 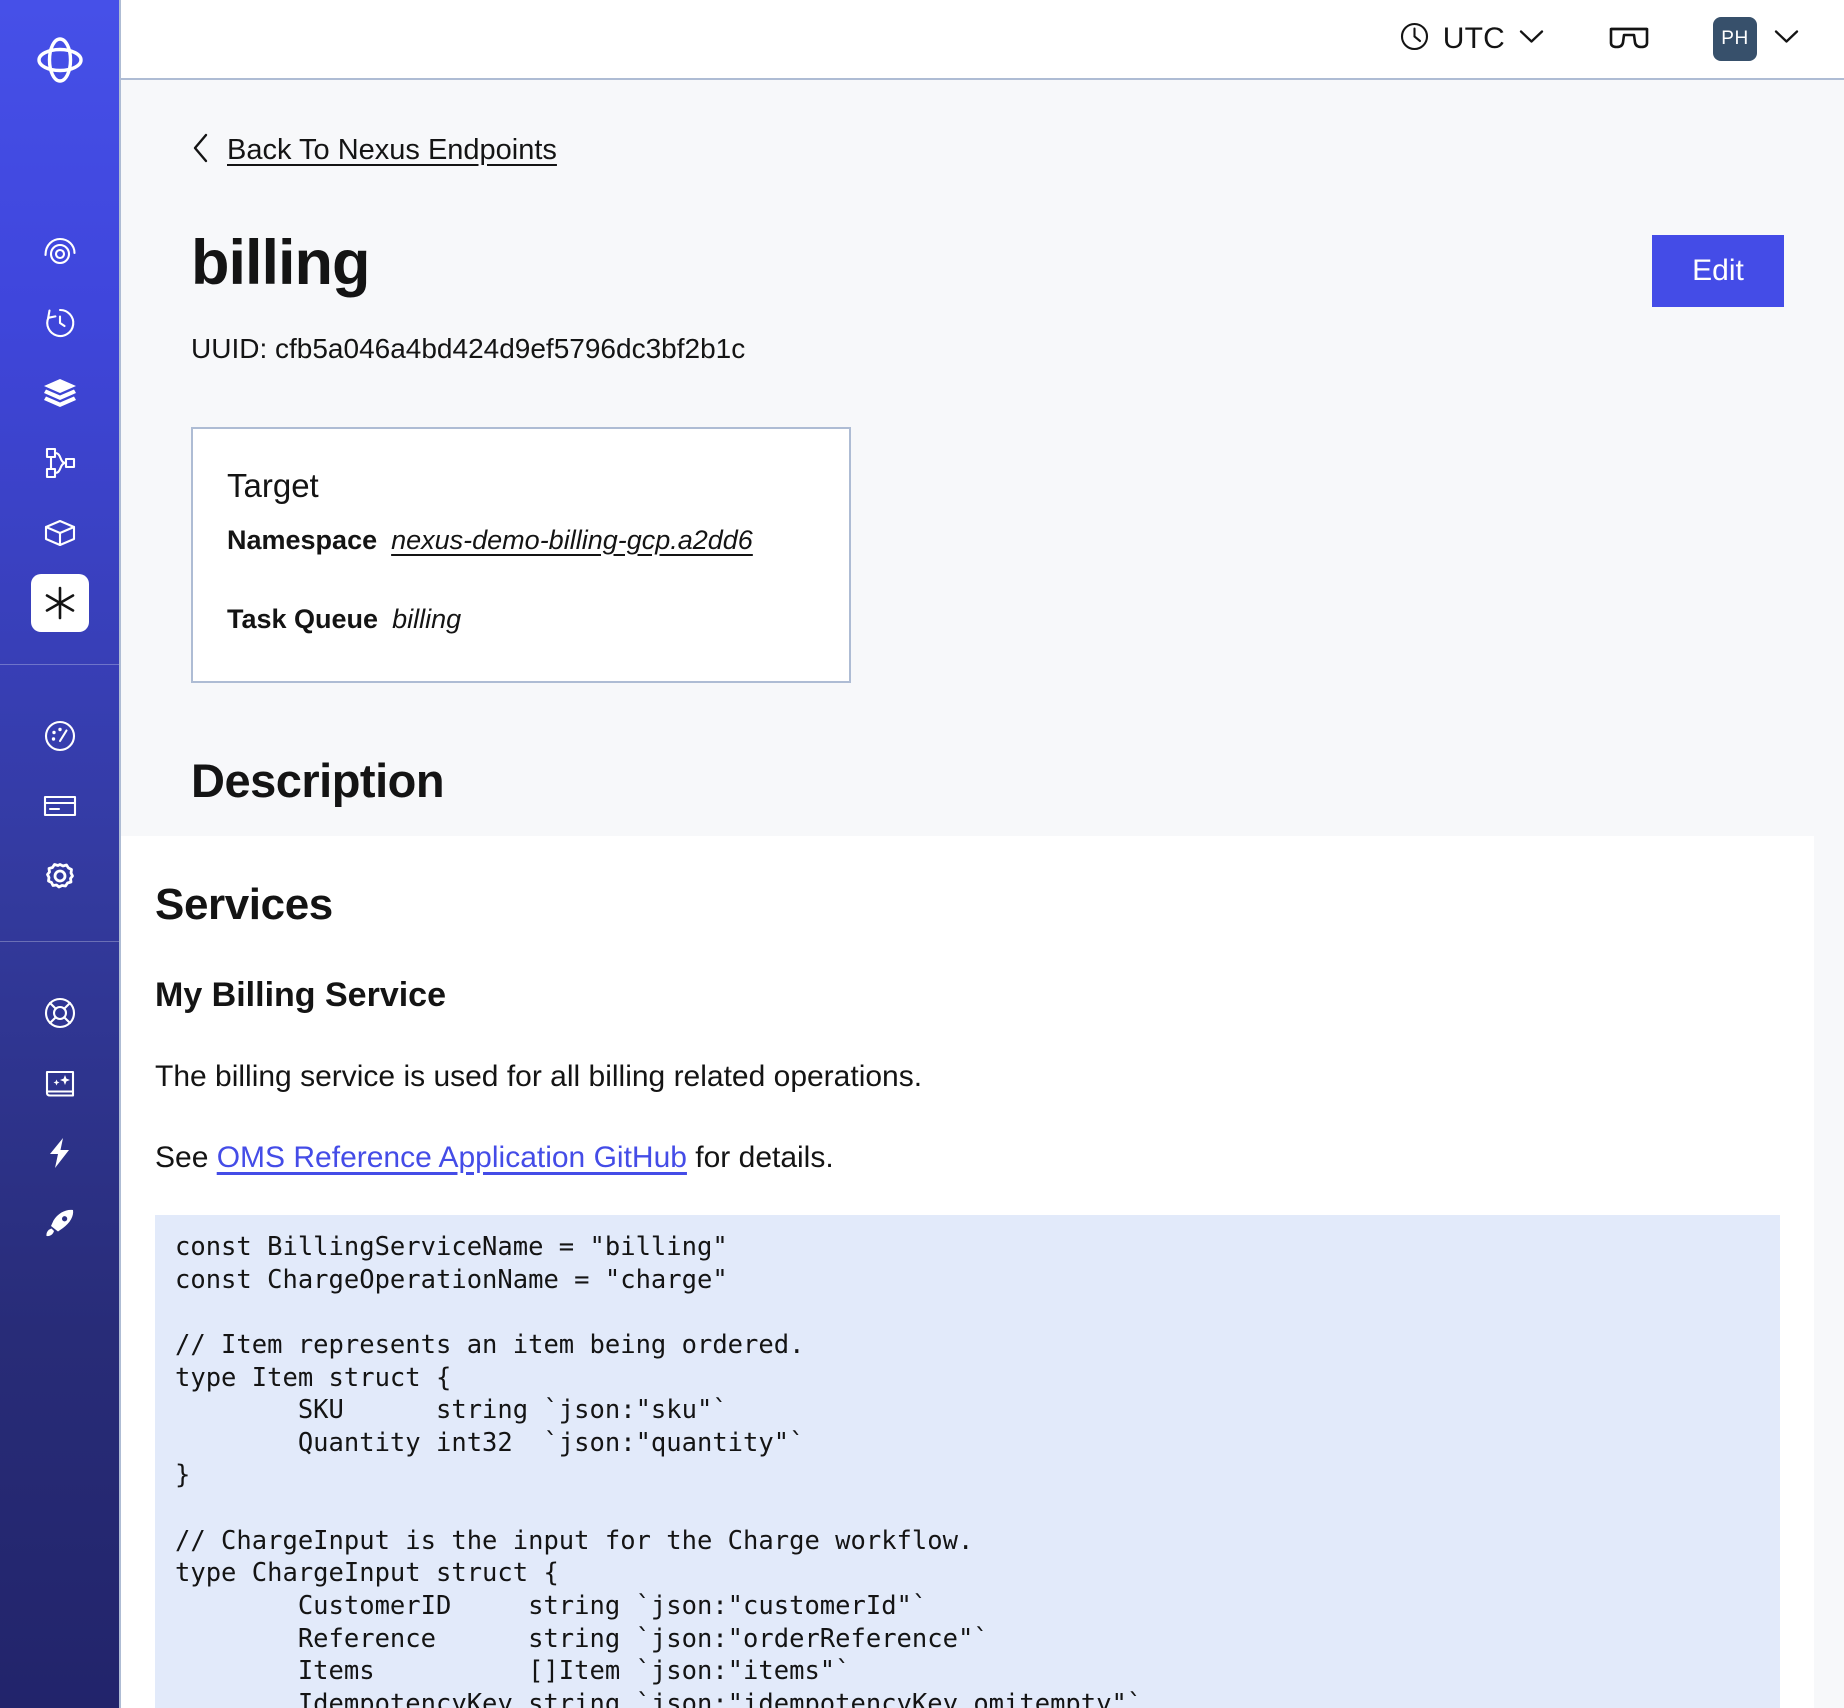 What do you see at coordinates (427, 619) in the screenshot?
I see `task-queue-value: billing` at bounding box center [427, 619].